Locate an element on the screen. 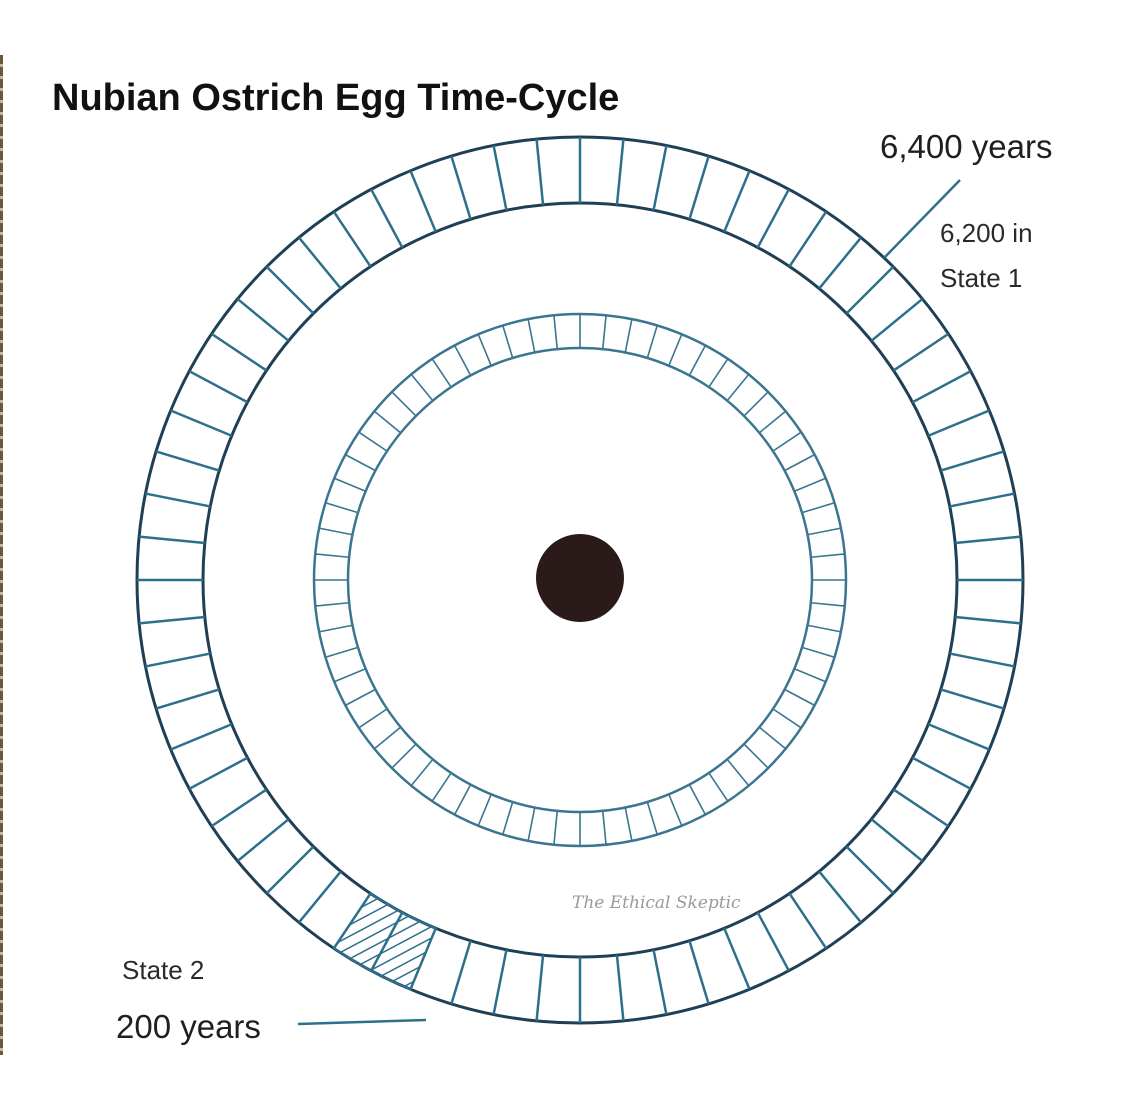 This screenshot has height=1113, width=1125. label-total-years: 6,400 years is located at coordinates (966, 146).